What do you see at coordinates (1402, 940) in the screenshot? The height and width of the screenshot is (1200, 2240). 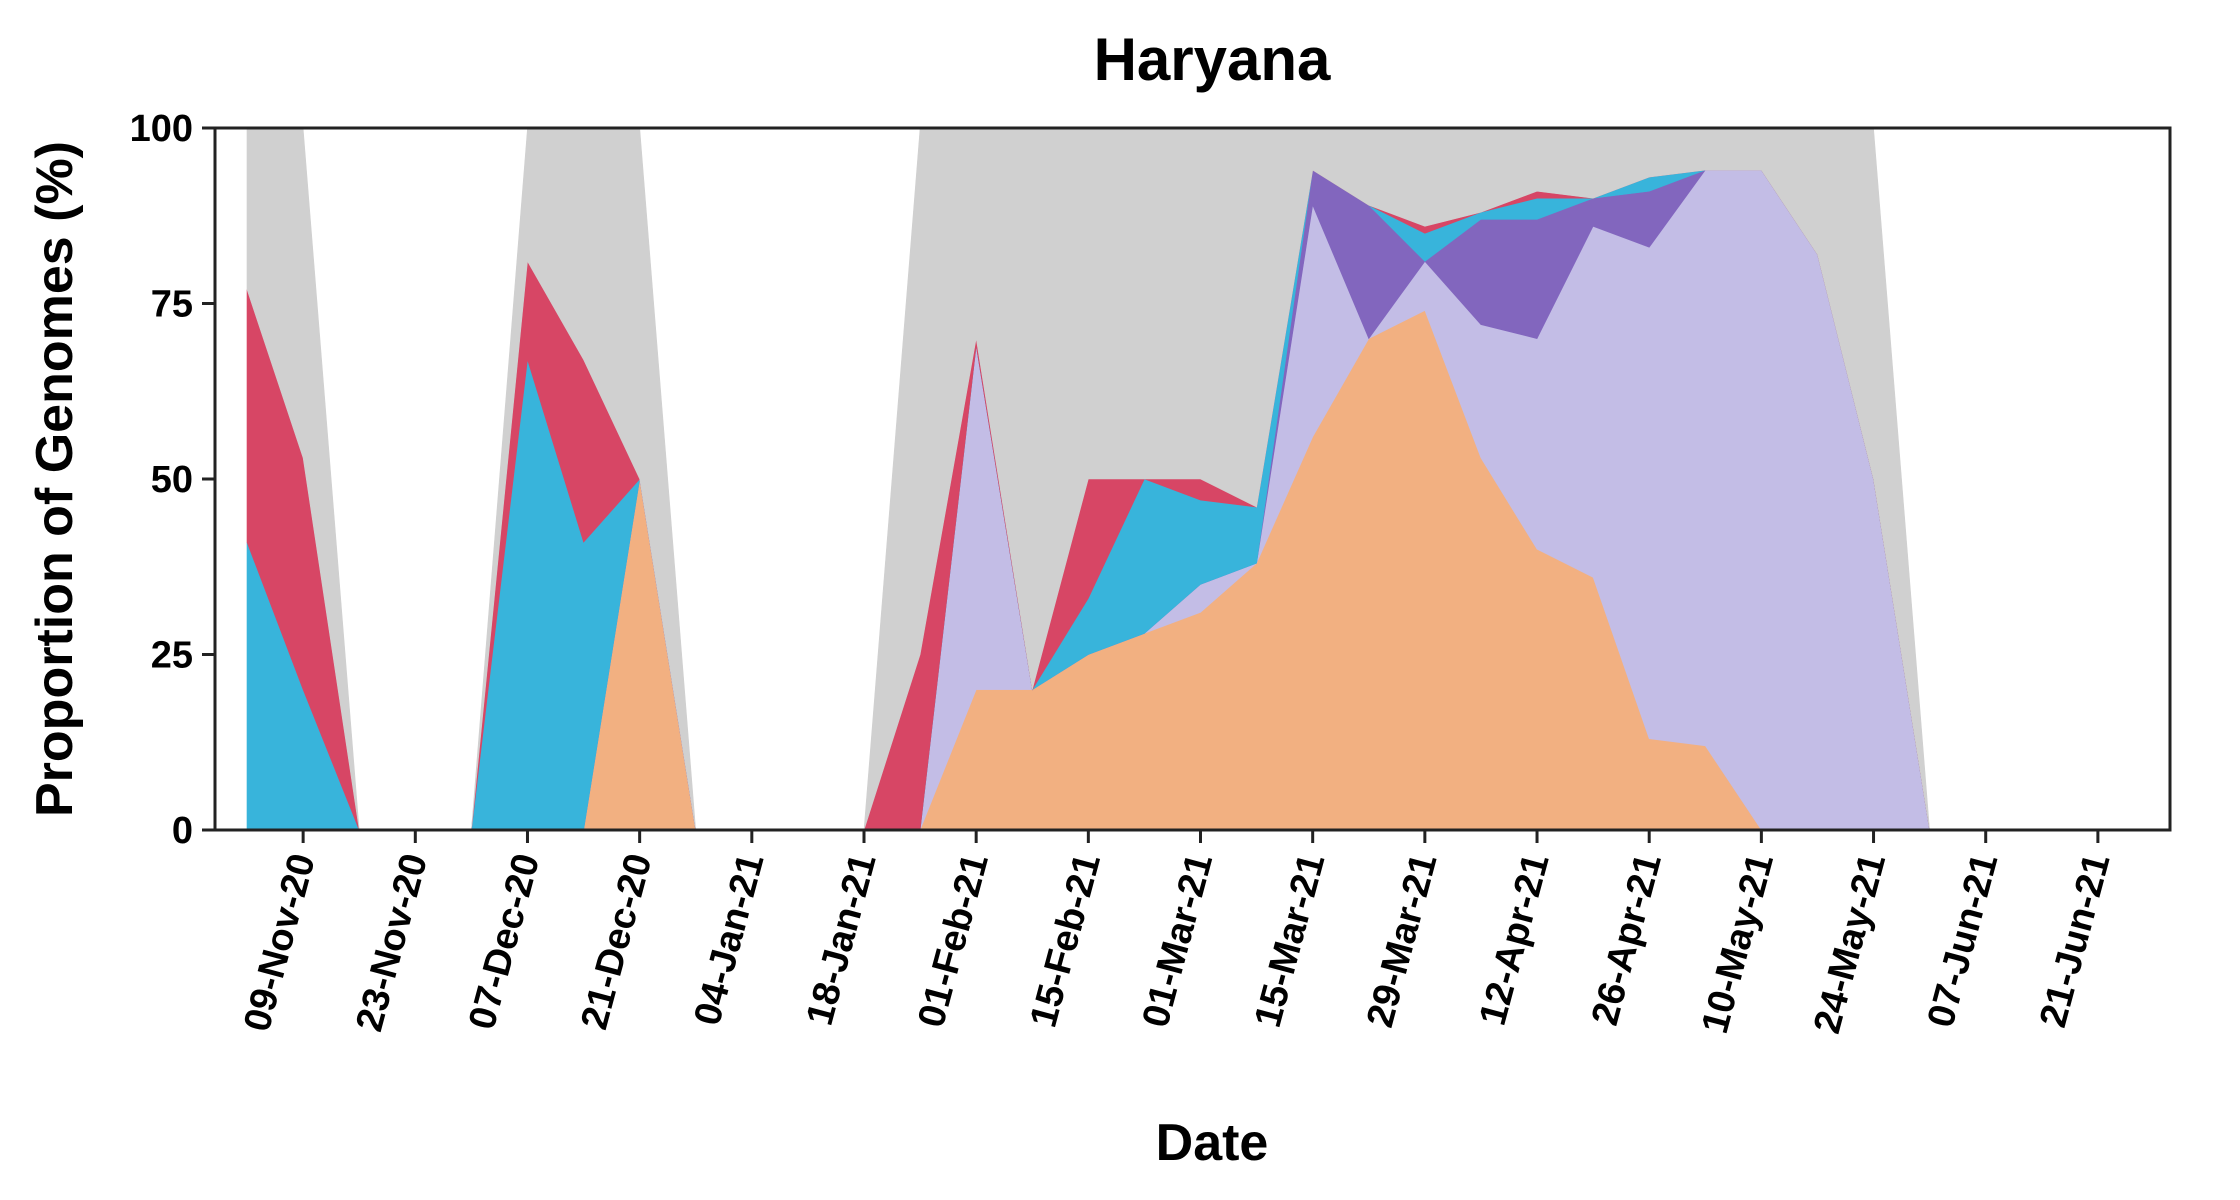 I see `x-tick-label: 29-Mar-21` at bounding box center [1402, 940].